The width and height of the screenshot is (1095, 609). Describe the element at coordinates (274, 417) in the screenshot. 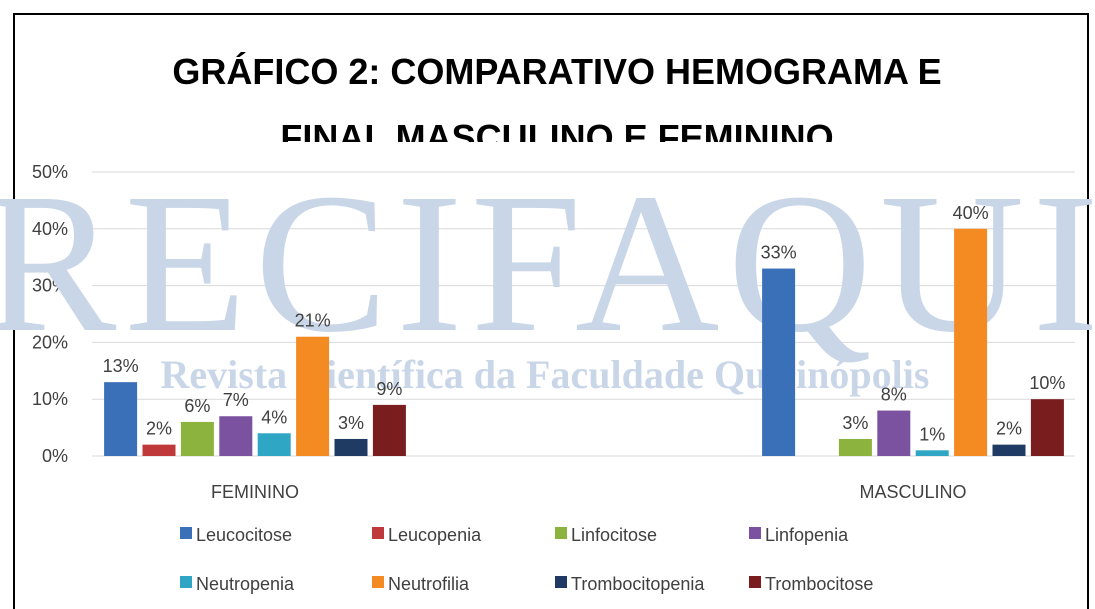

I see `data-label: 4%` at that location.